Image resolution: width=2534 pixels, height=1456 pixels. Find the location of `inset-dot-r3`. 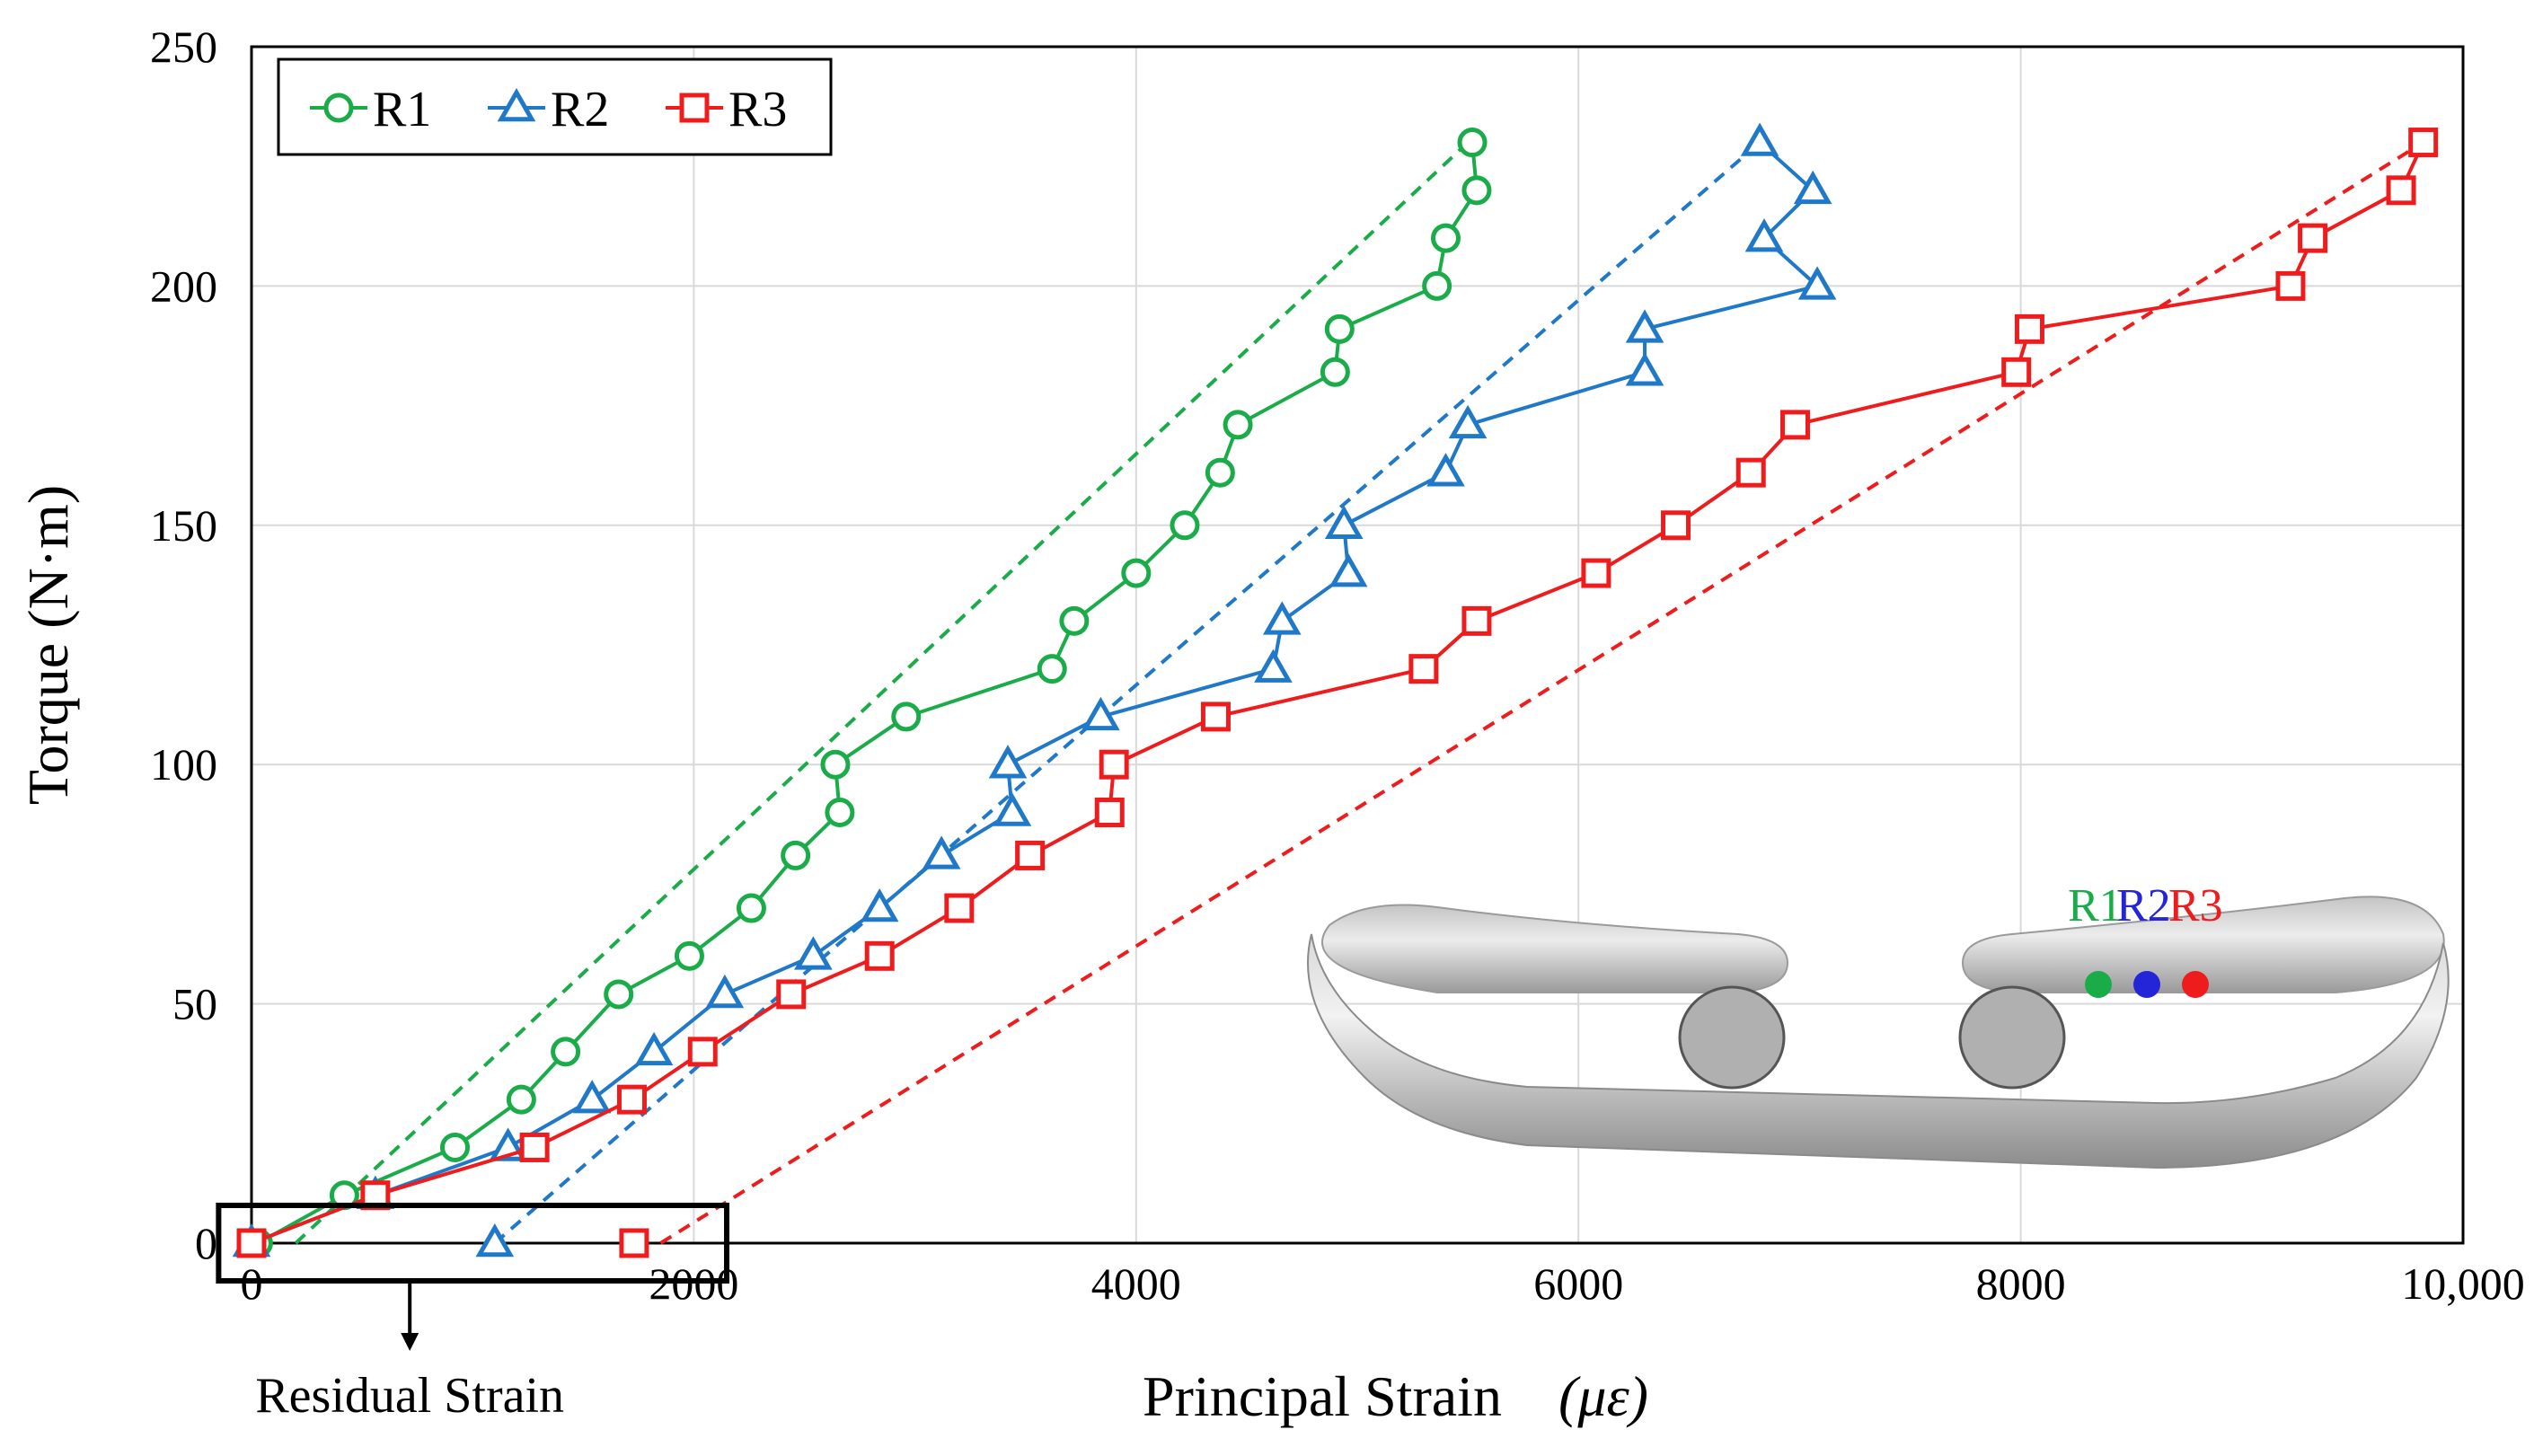

inset-dot-r3 is located at coordinates (2196, 985).